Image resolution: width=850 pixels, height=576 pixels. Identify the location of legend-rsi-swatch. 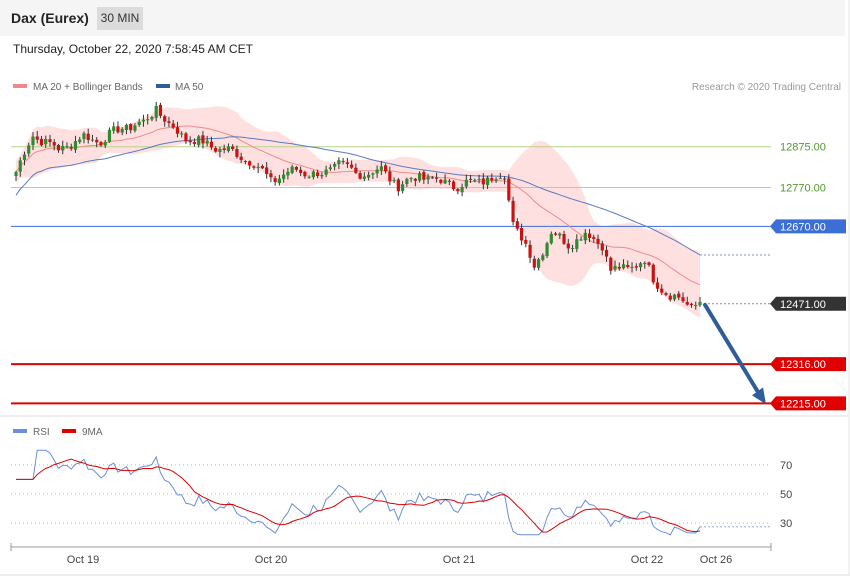
(20, 431).